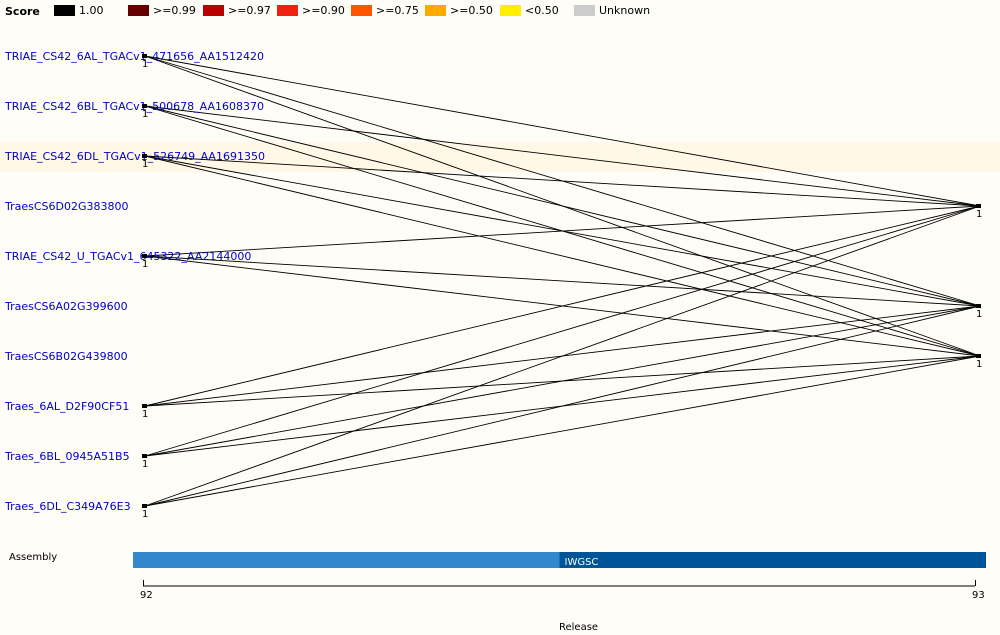 The width and height of the screenshot is (1000, 635). Describe the element at coordinates (67, 456) in the screenshot. I see `left-gene-label-8: Traes_6BL_0945A51B5` at that location.